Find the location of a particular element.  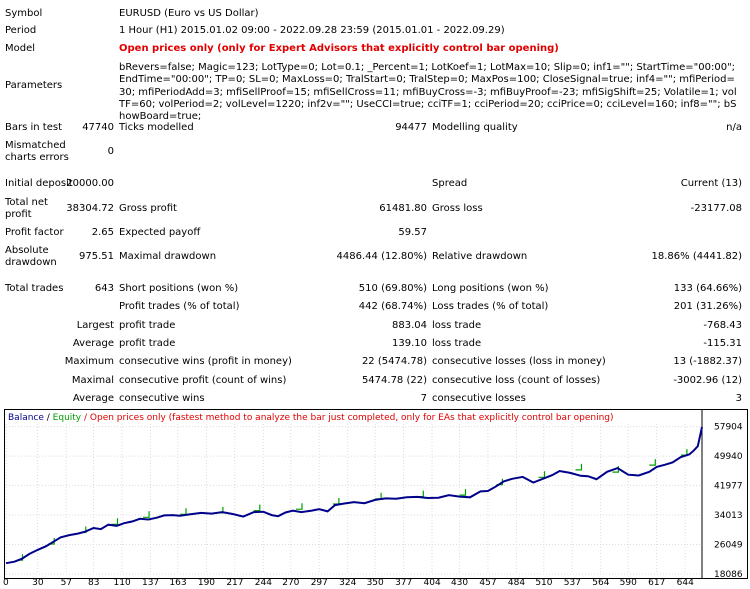

x-tick-label: 57 is located at coordinates (66, 583).